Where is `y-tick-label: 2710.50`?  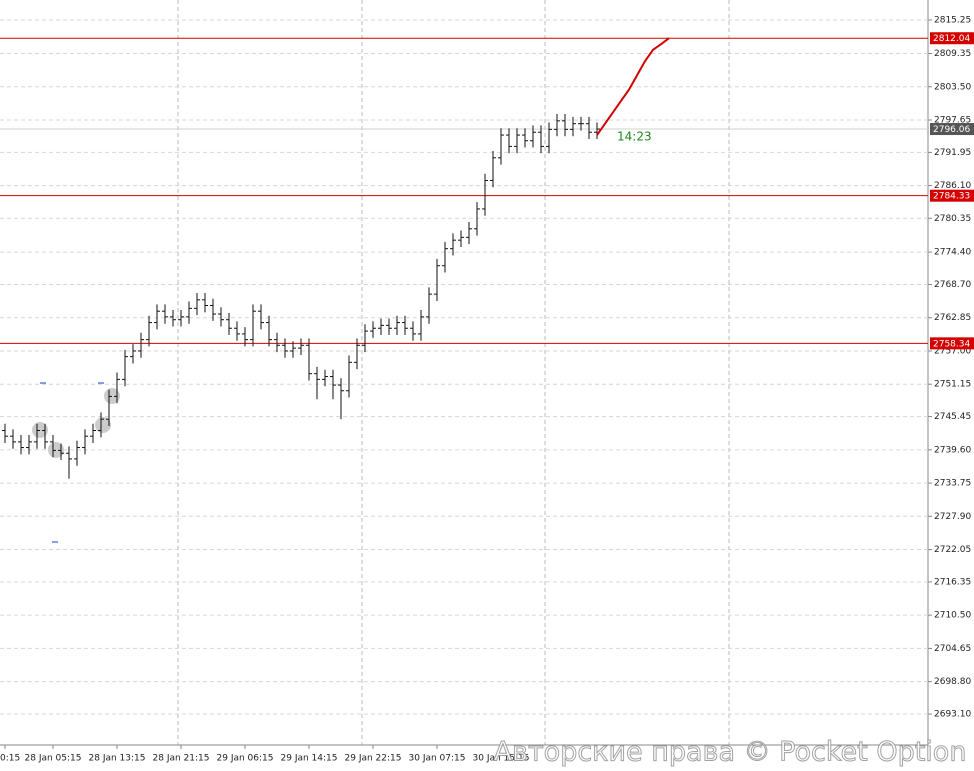
y-tick-label: 2710.50 is located at coordinates (952, 616).